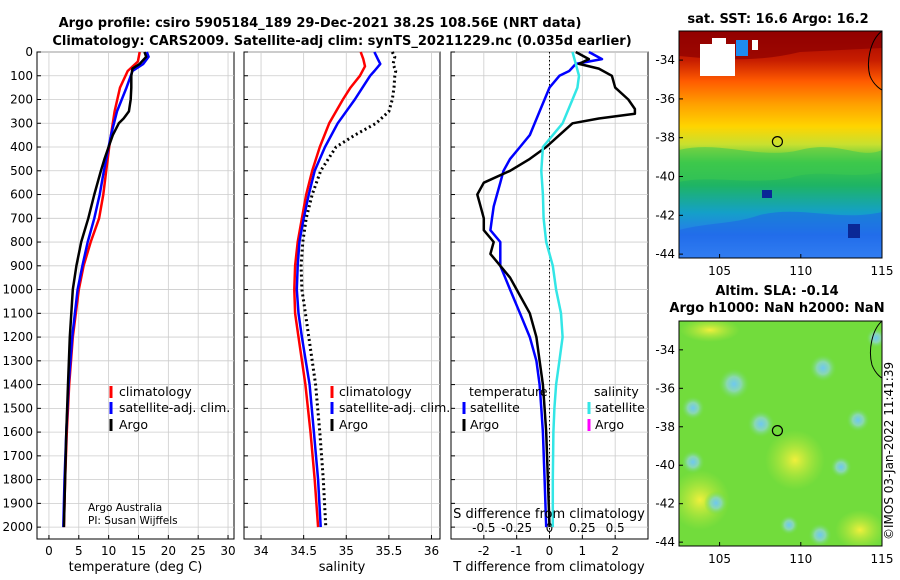  I want to click on depth-tick-label: 300, so click(21, 123).